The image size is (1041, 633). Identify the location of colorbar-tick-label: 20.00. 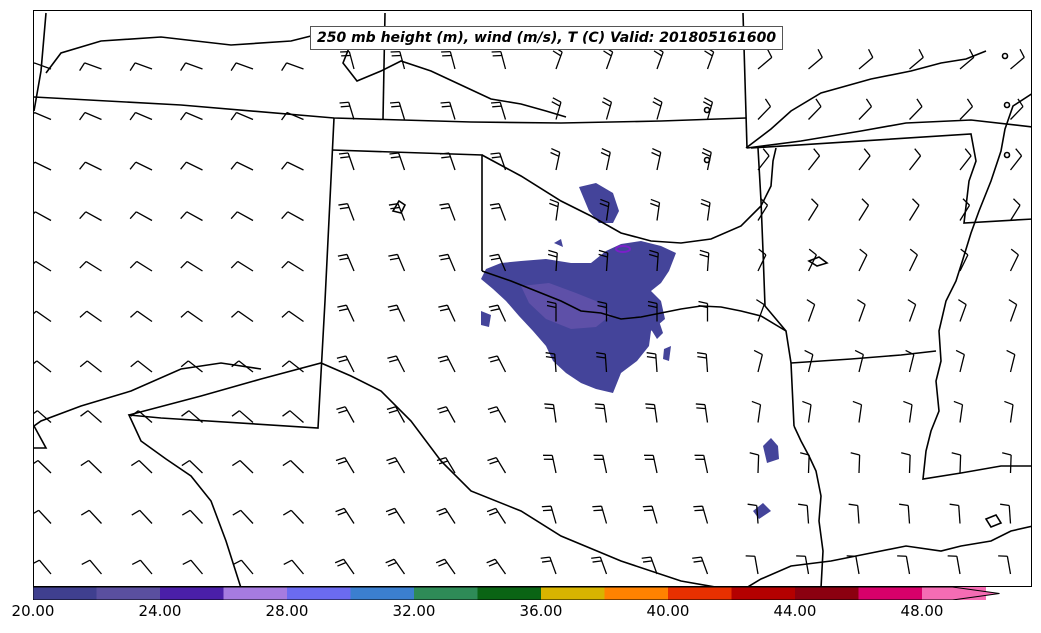
(33, 611).